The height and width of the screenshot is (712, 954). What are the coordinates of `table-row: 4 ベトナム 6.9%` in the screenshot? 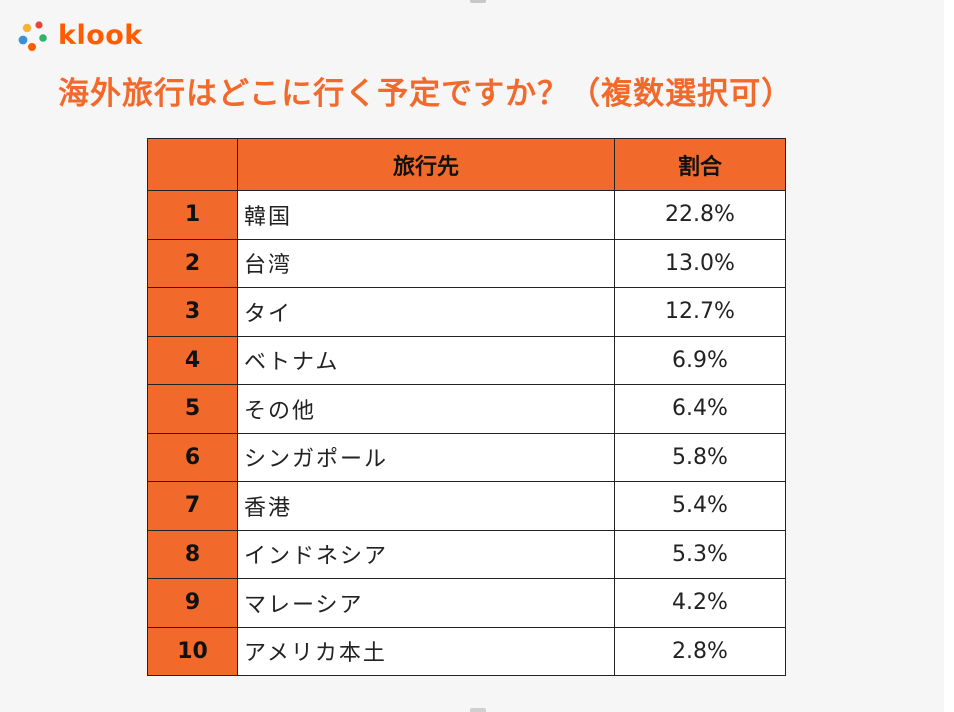 It's located at (466, 360).